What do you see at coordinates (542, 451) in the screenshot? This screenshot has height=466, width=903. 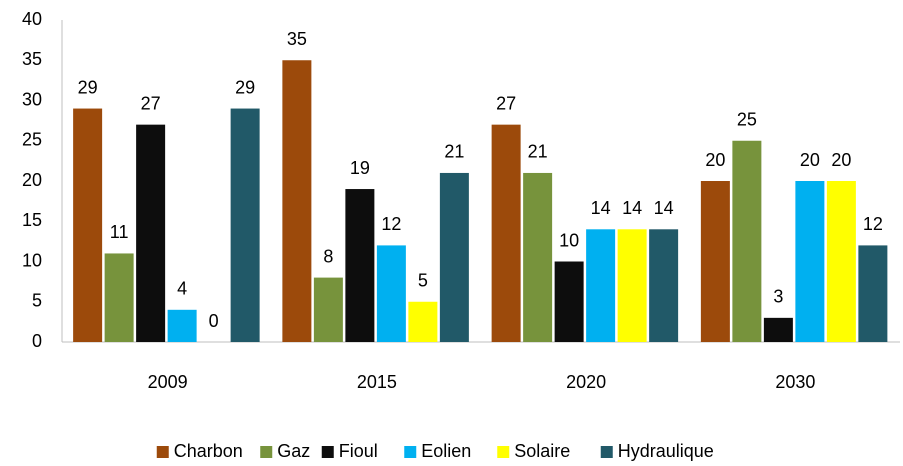 I see `legend-label: Solaire` at bounding box center [542, 451].